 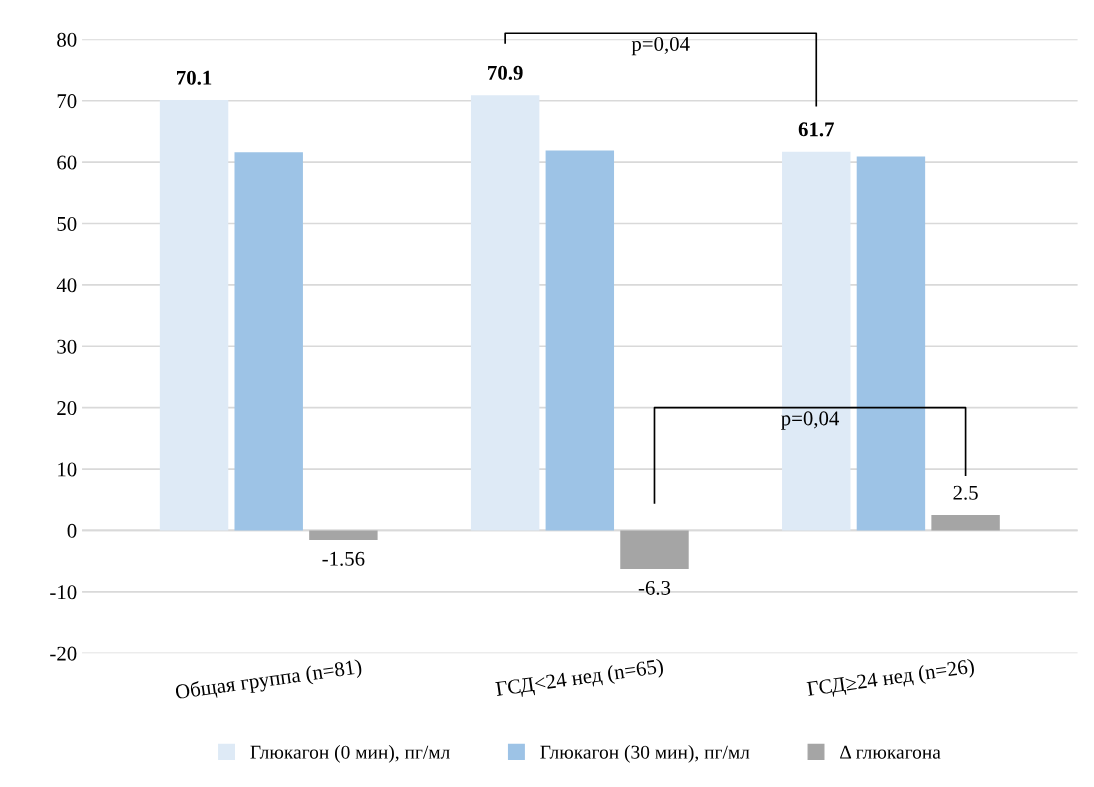 I want to click on y-tick-label: 60, so click(x=67, y=162).